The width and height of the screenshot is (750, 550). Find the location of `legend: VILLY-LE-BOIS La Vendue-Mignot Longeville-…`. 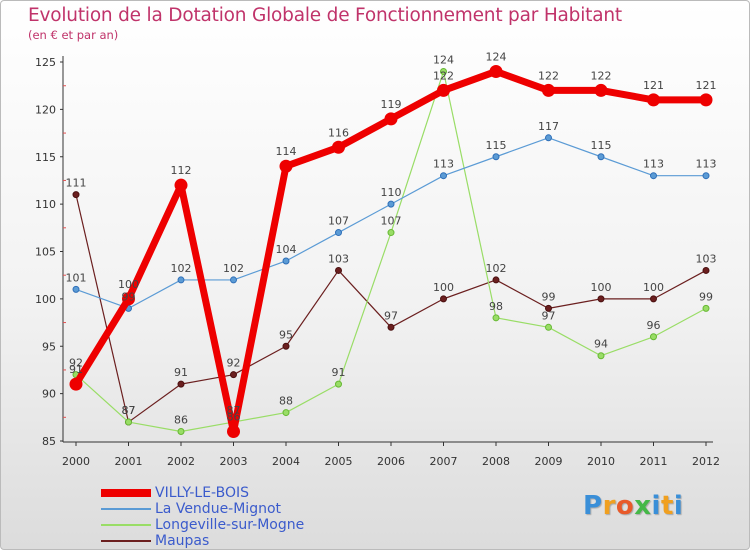

legend: VILLY-LE-BOIS La Vendue-Mignot Longeville-… is located at coordinates (202, 517).